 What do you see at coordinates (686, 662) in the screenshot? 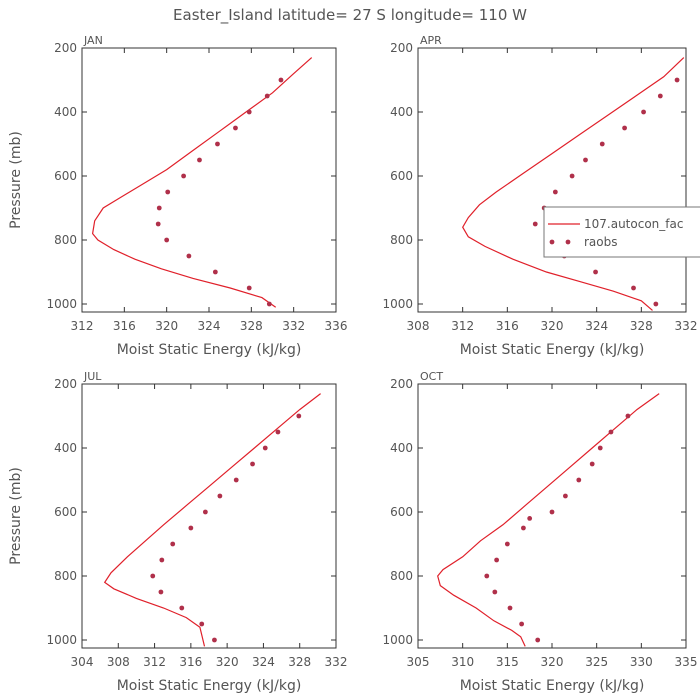
I see `x-tick-label: 335` at bounding box center [686, 662].